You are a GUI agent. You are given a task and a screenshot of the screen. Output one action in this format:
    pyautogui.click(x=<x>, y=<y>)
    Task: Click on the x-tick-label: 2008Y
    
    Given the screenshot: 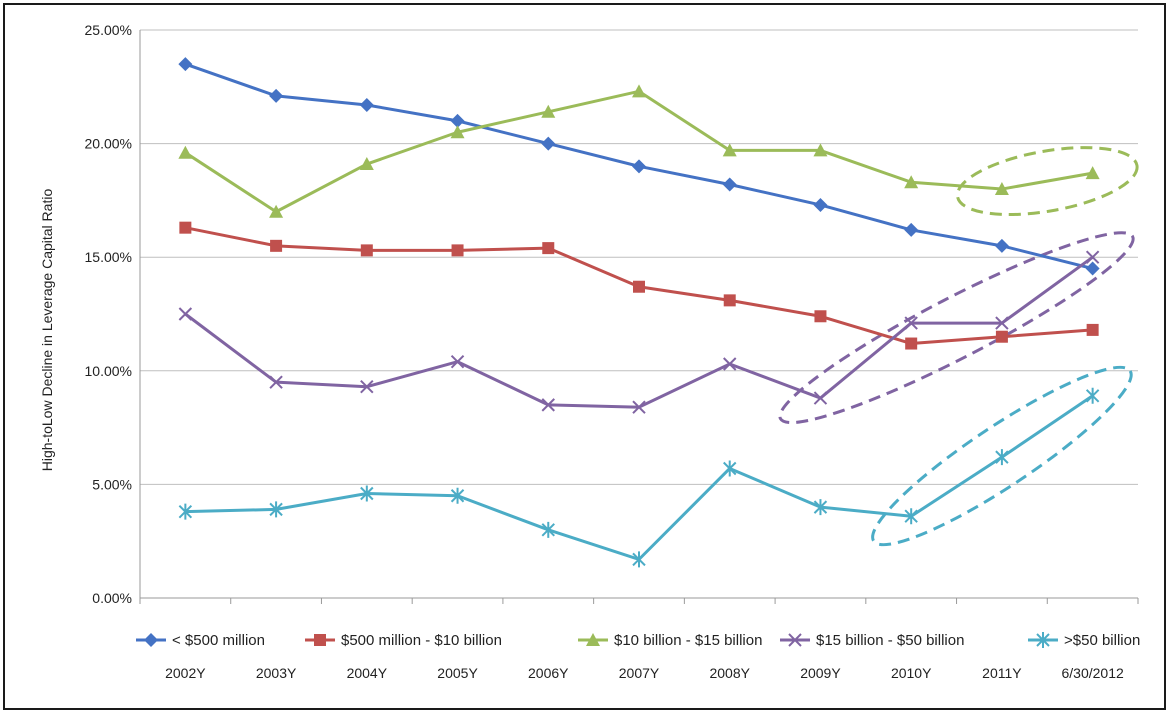 What is the action you would take?
    pyautogui.click(x=729, y=673)
    